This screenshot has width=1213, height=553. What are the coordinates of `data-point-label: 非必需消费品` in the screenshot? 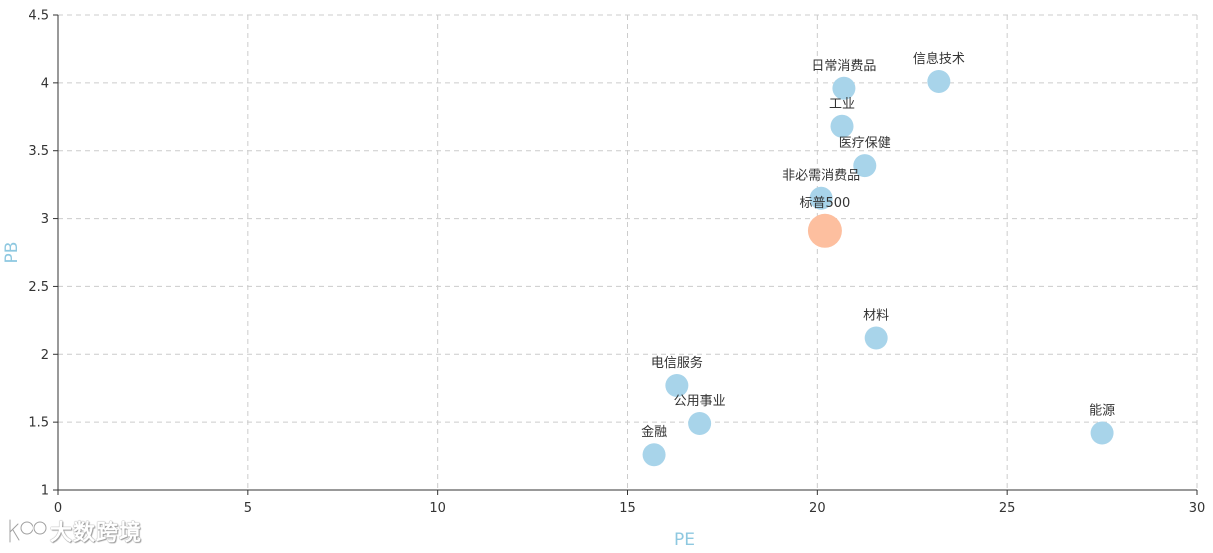 It's located at (821, 176).